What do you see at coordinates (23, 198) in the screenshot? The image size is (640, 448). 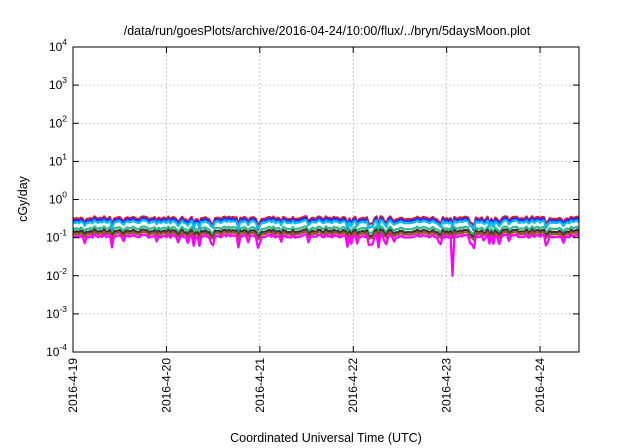 I see `y-axis-label: cGy/day` at bounding box center [23, 198].